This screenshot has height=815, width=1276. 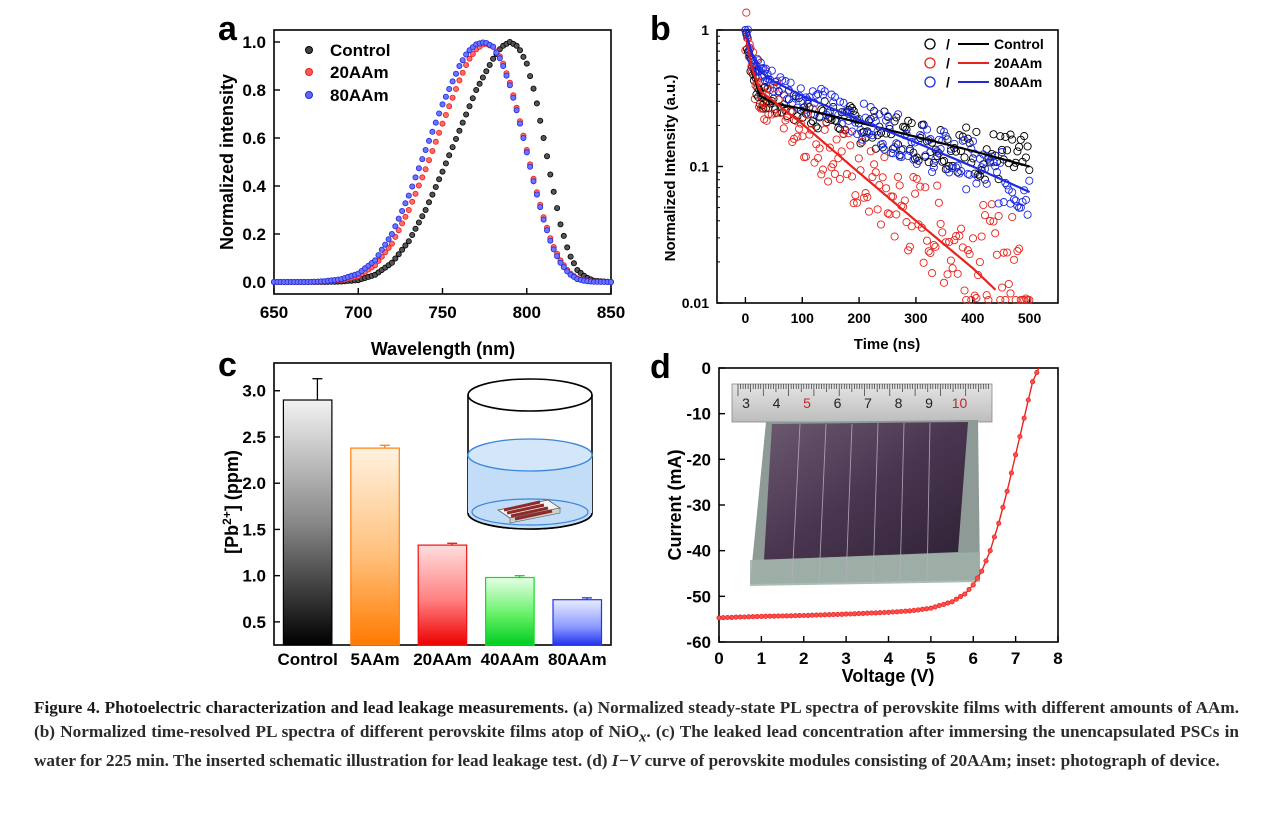 What do you see at coordinates (859, 318) in the screenshot?
I see `x-tick-label-b: 200` at bounding box center [859, 318].